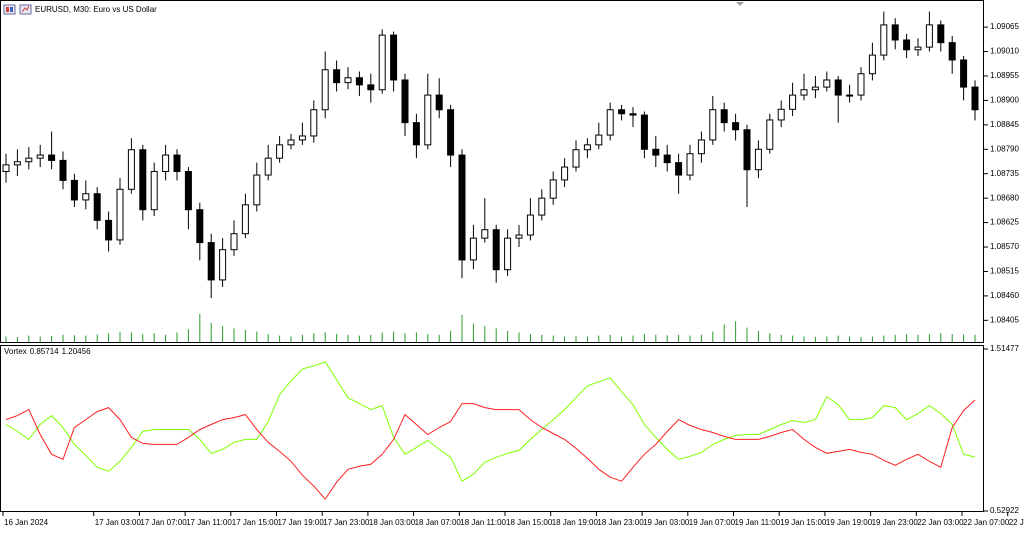  What do you see at coordinates (740, 4) in the screenshot?
I see `shift-marker` at bounding box center [740, 4].